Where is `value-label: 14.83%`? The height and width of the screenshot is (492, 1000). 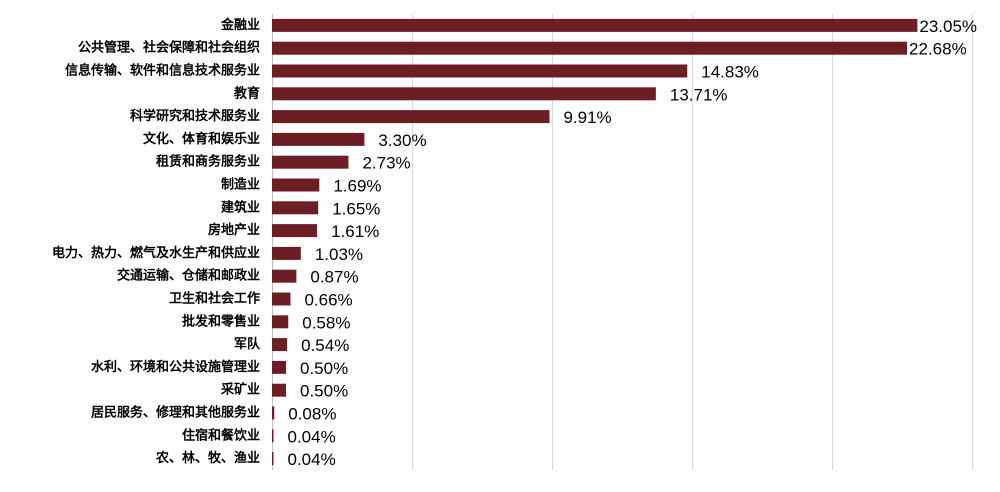
value-label: 14.83% is located at coordinates (730, 72).